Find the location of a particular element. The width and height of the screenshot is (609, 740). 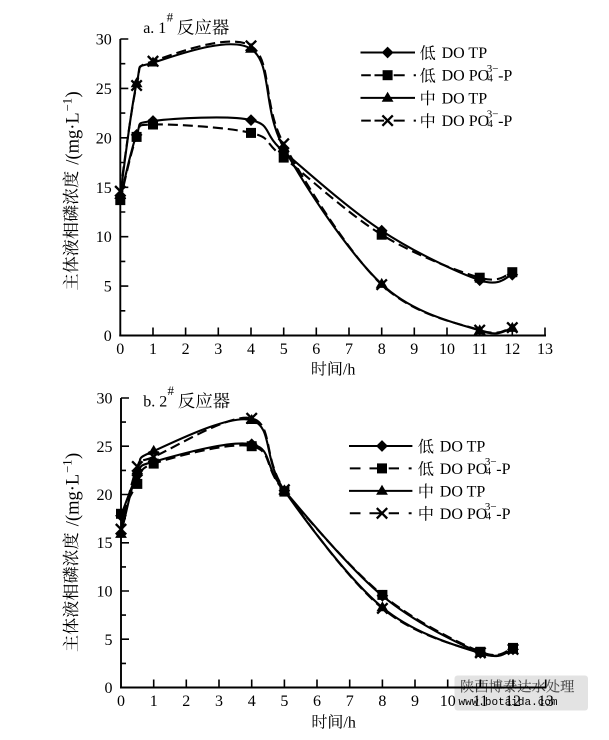

svg-text: b. 2 is located at coordinates (155, 402).